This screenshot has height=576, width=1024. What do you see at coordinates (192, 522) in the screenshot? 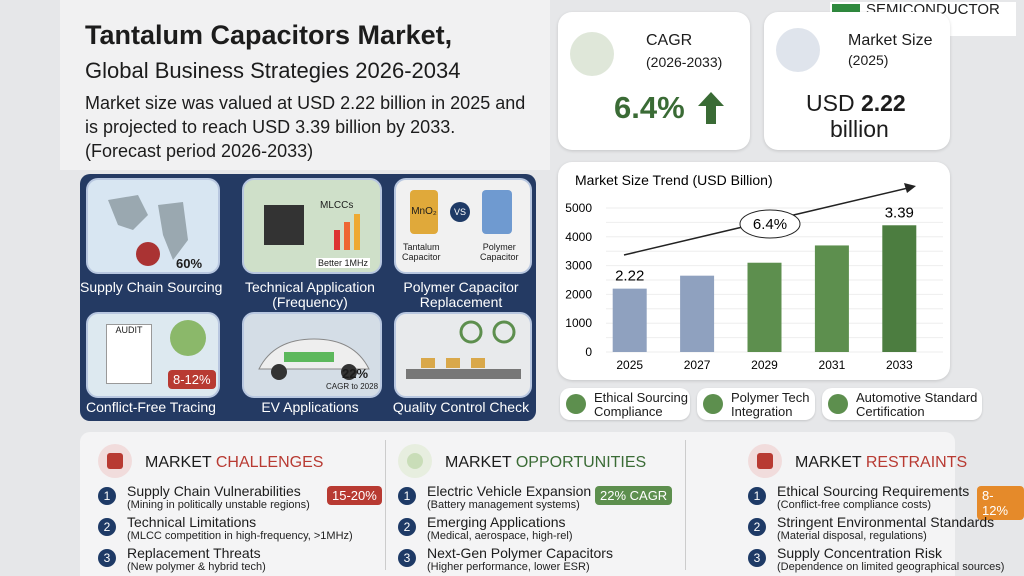
I see `item-title: Technical Limitations` at bounding box center [192, 522].